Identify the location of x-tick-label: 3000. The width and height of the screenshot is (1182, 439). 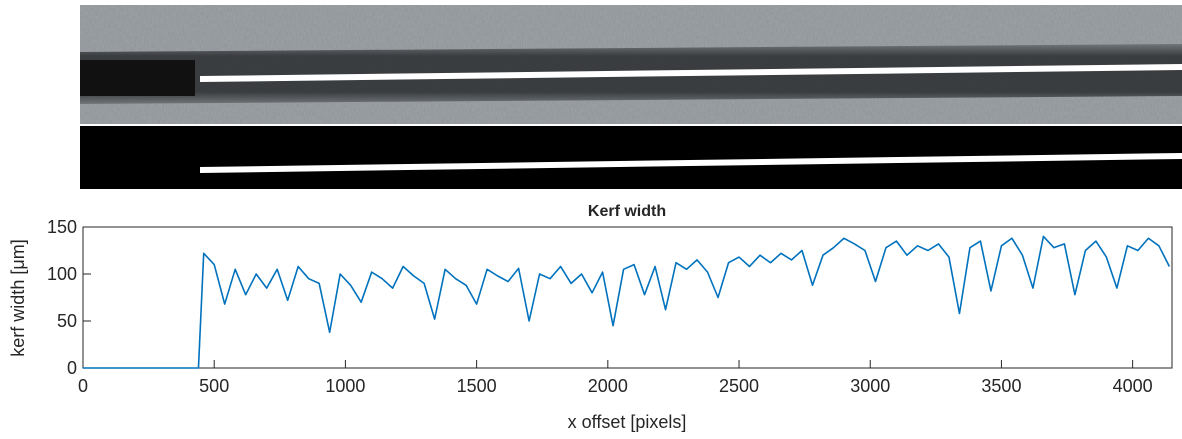
(870, 386).